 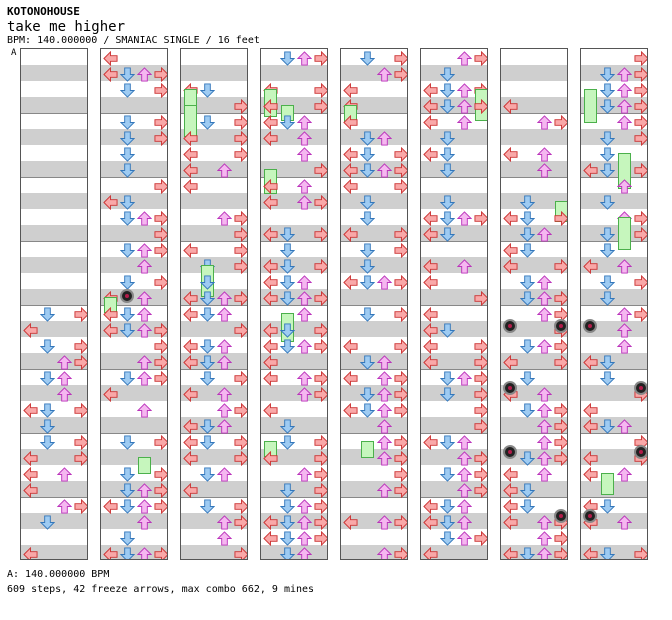 I want to click on mine-icon, so click(x=510, y=326).